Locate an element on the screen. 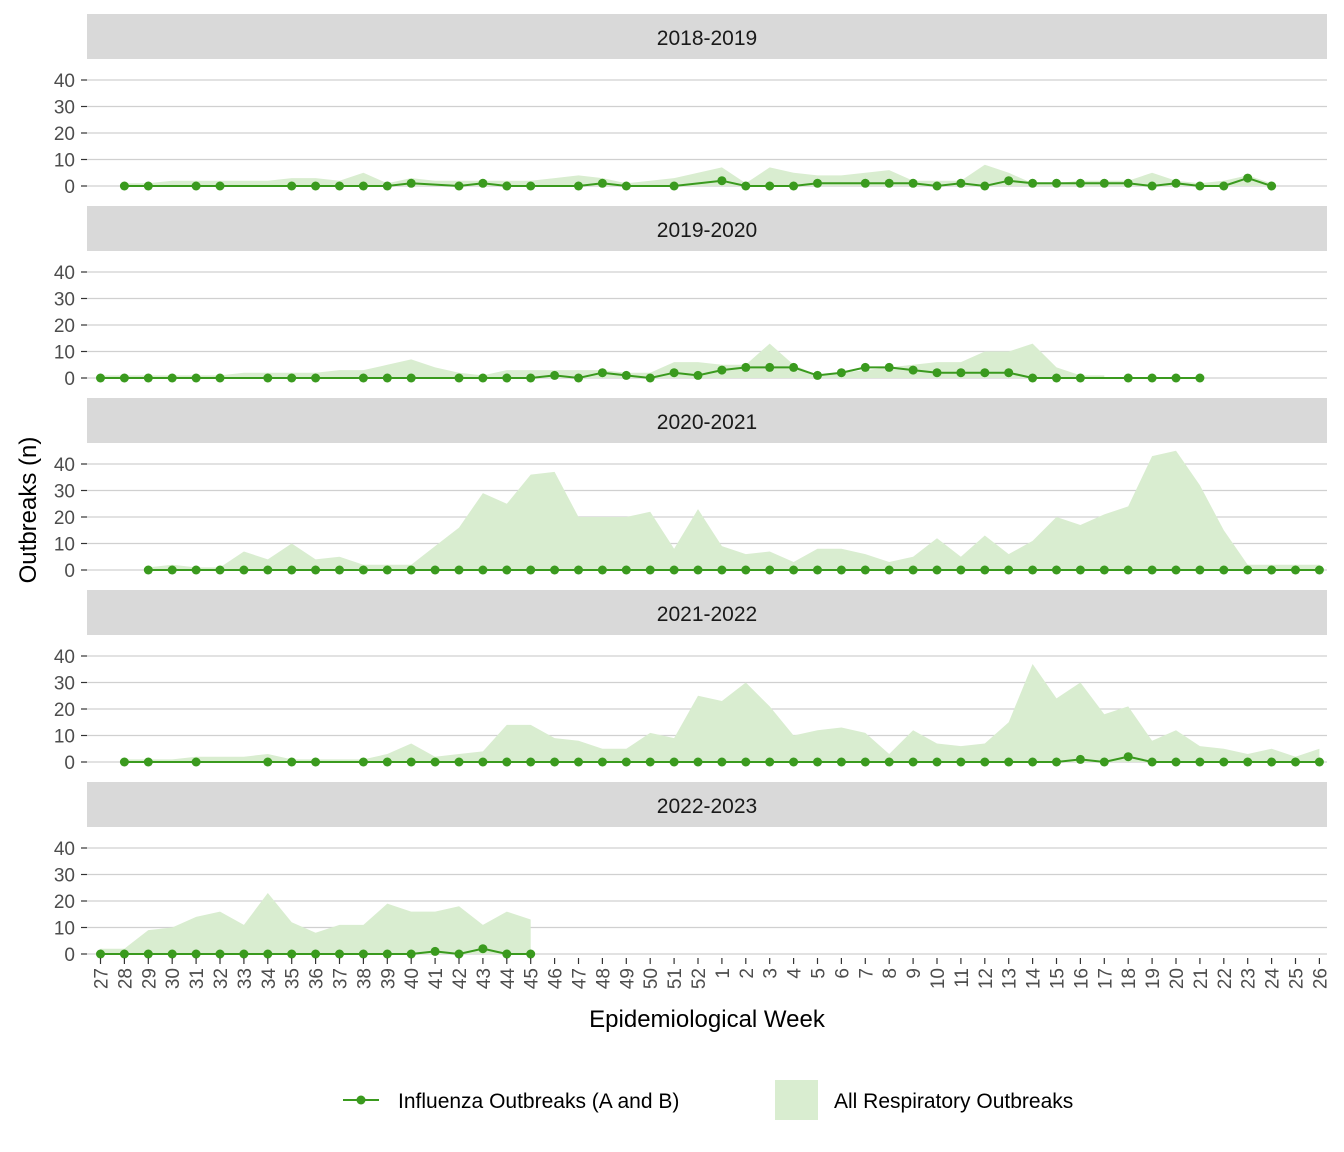  legend-influenza-label: Influenza Outbreaks (A and B) is located at coordinates (538, 1101).